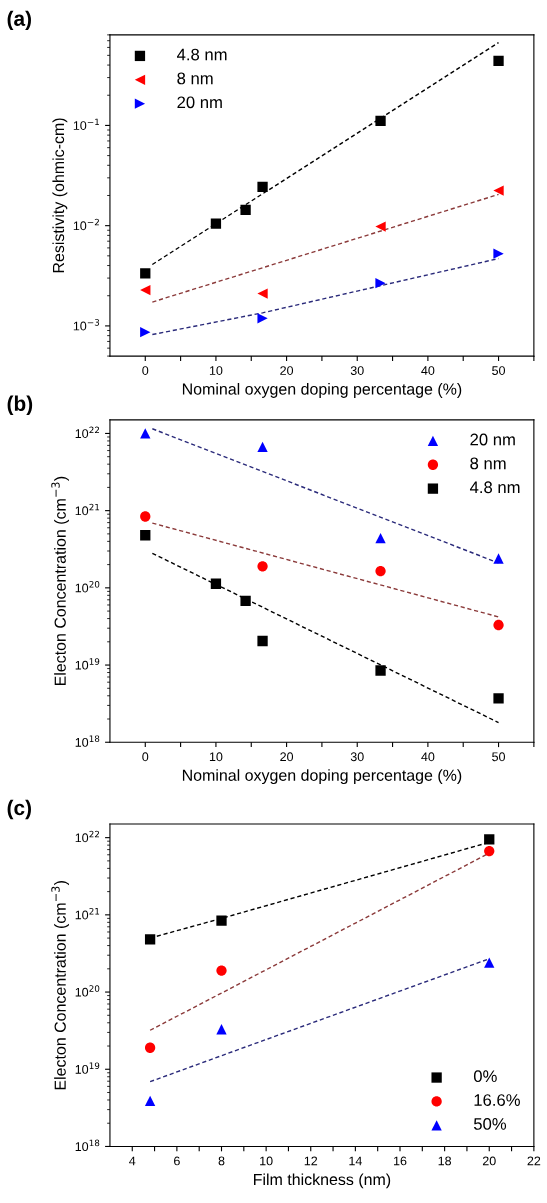 This screenshot has width=547, height=1203. What do you see at coordinates (490, 1124) in the screenshot?
I see `legend-label: 50%` at bounding box center [490, 1124].